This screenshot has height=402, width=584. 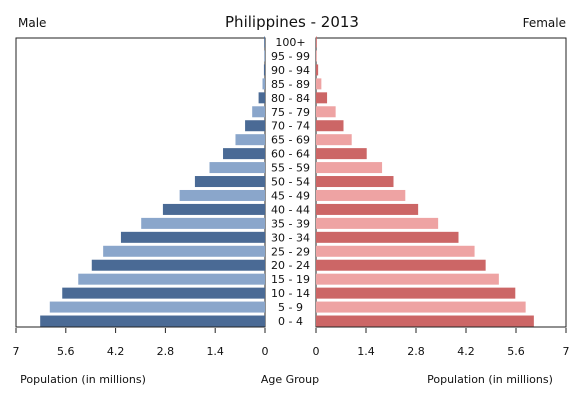 What do you see at coordinates (290, 154) in the screenshot?
I see `age-group-label: 60 - 64` at bounding box center [290, 154].